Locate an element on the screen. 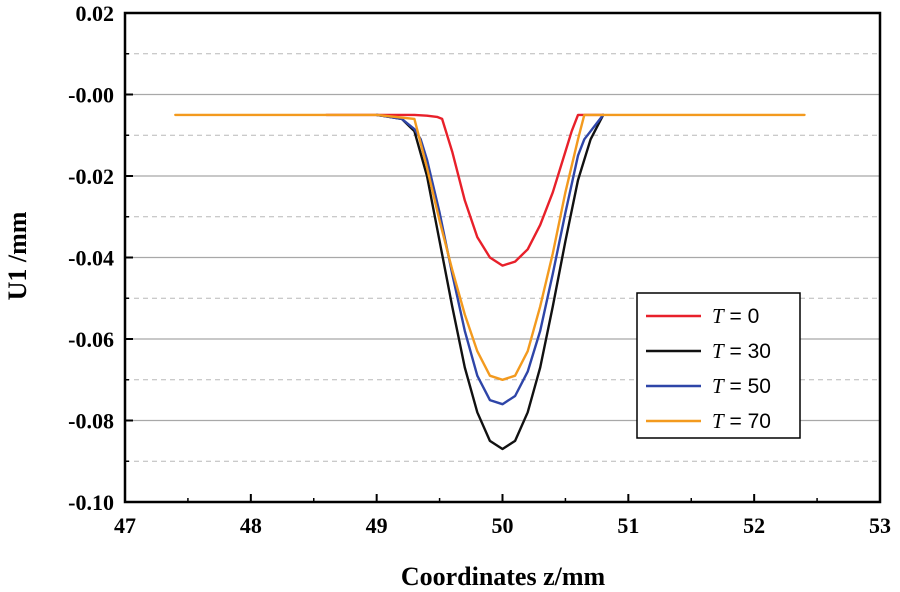 The height and width of the screenshot is (592, 900). x-tick-label: 49 is located at coordinates (377, 525).